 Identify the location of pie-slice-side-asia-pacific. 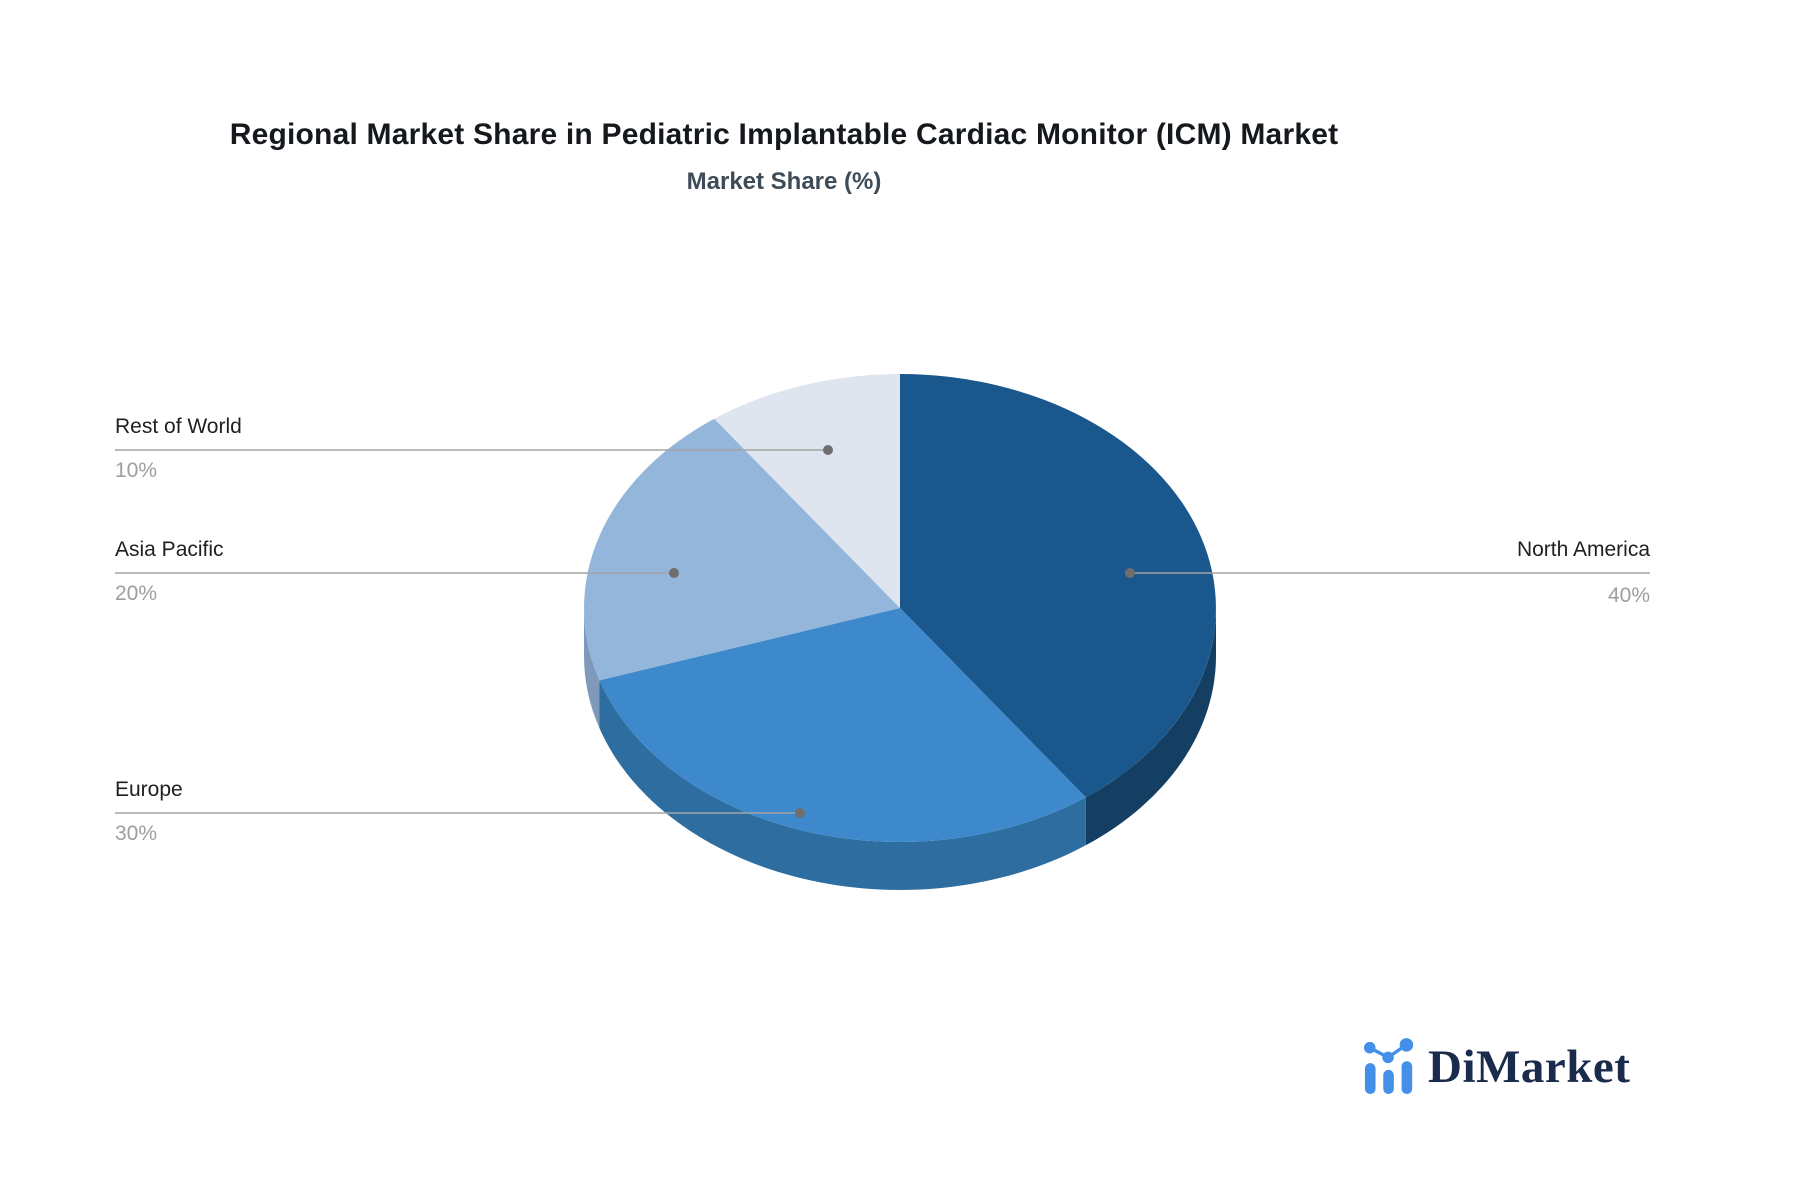
(592, 668).